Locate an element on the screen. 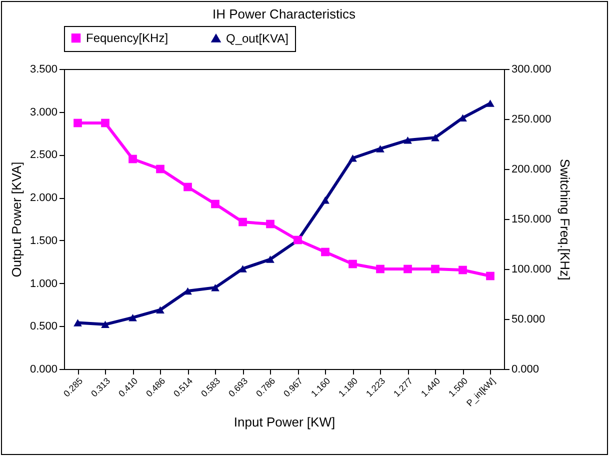 This screenshot has width=611, height=458. y-tick-label: 0.500 is located at coordinates (44, 326).